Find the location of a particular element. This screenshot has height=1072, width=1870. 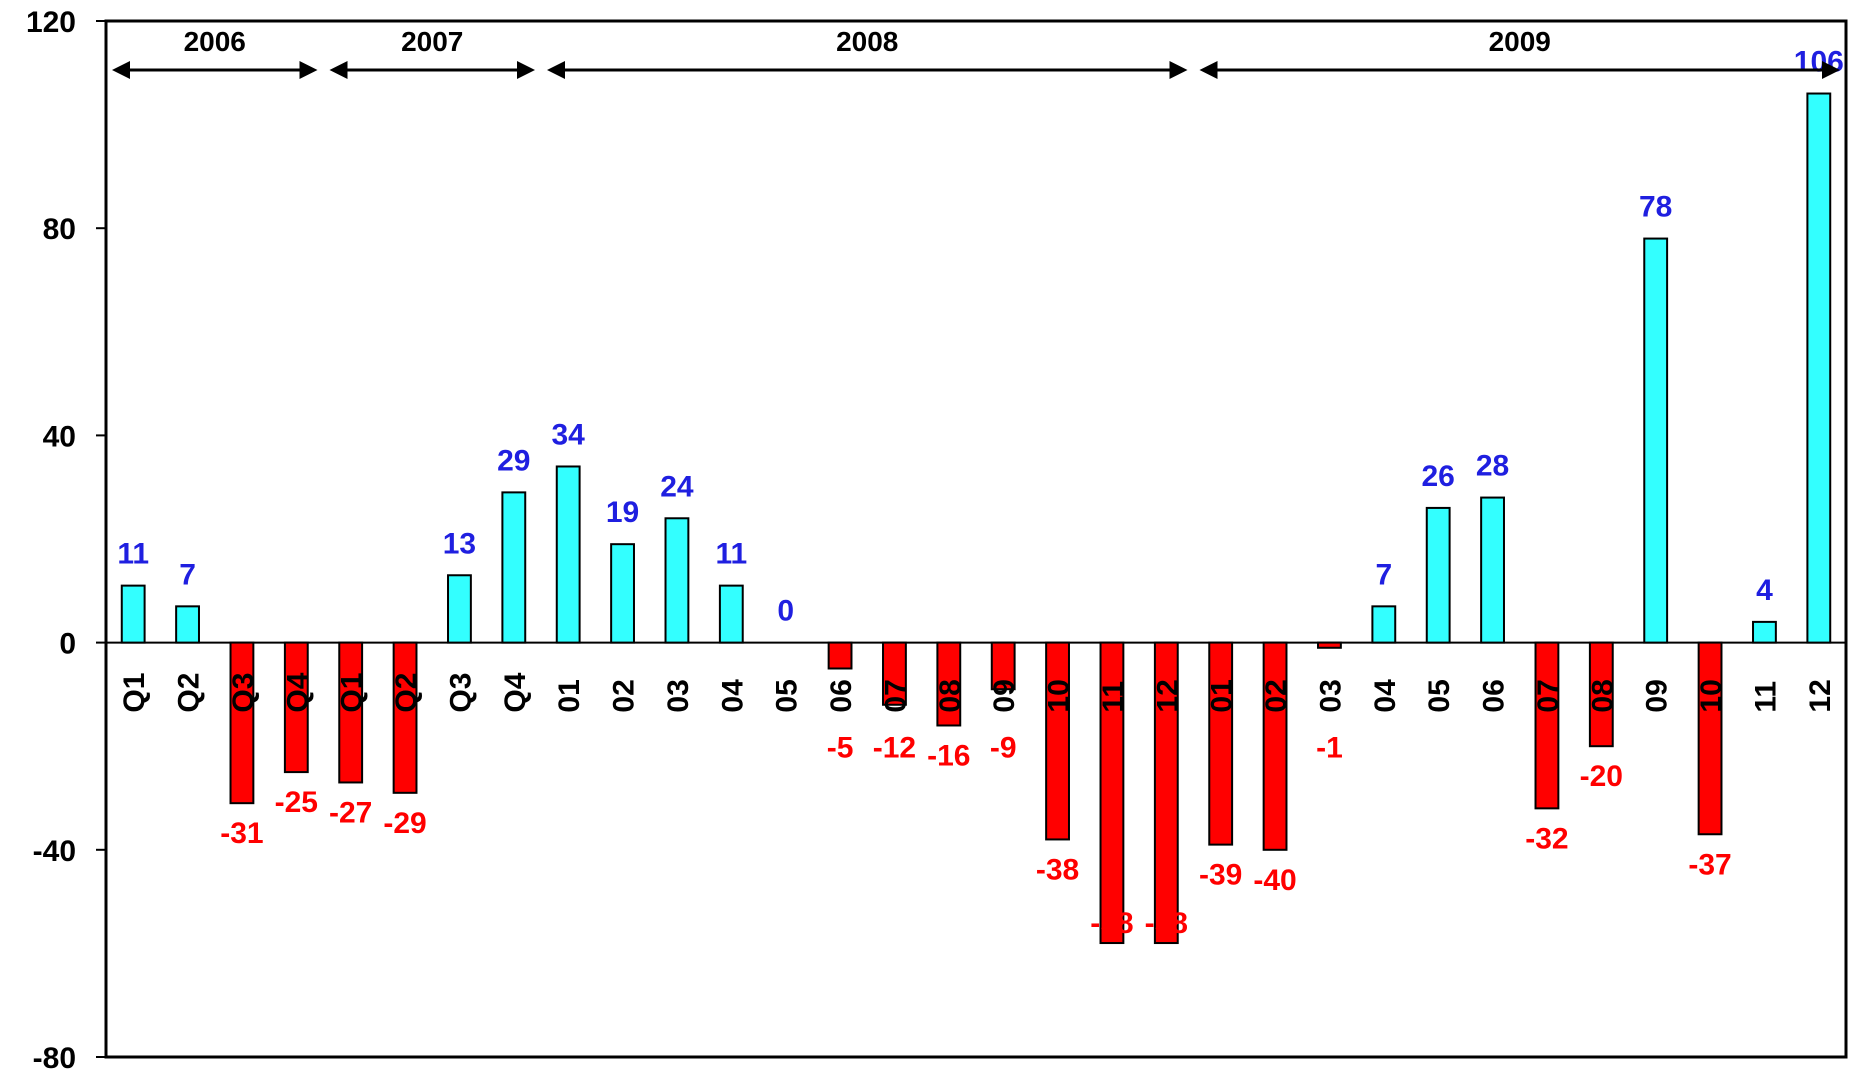

data-label: -25 is located at coordinates (296, 802).